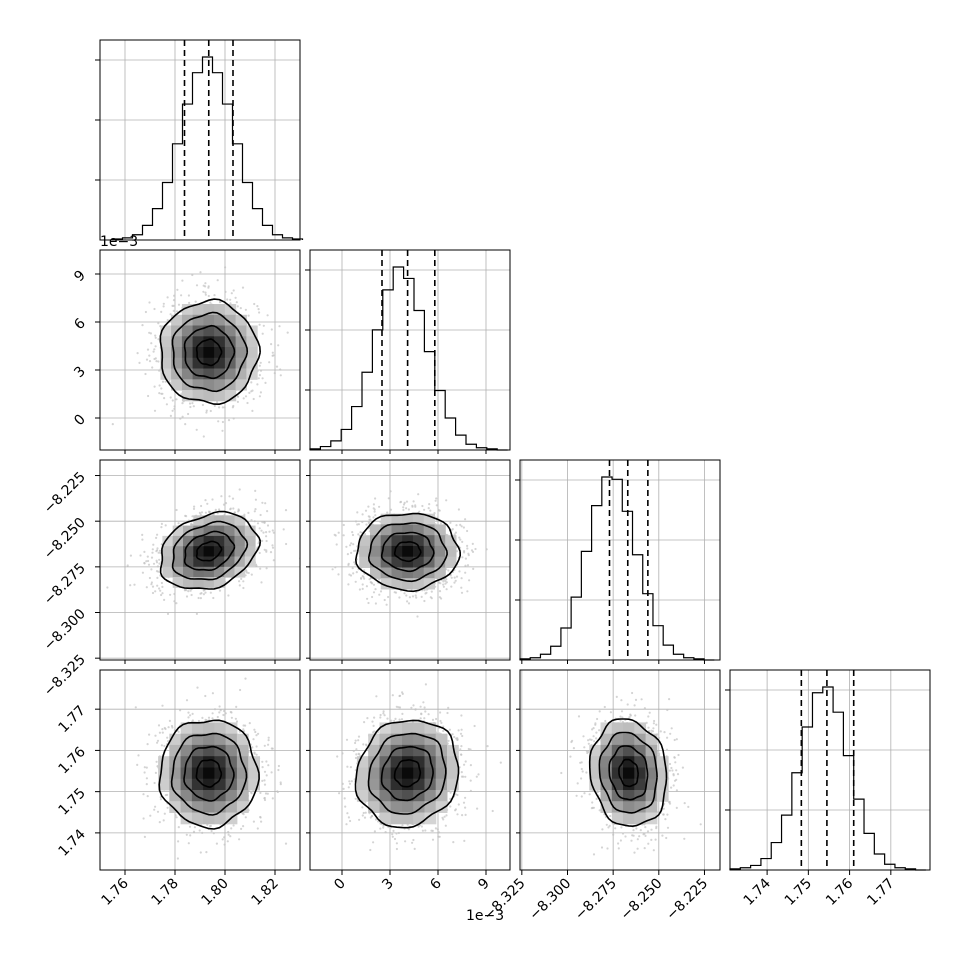  I want to click on contour-line, so click(407, 773).